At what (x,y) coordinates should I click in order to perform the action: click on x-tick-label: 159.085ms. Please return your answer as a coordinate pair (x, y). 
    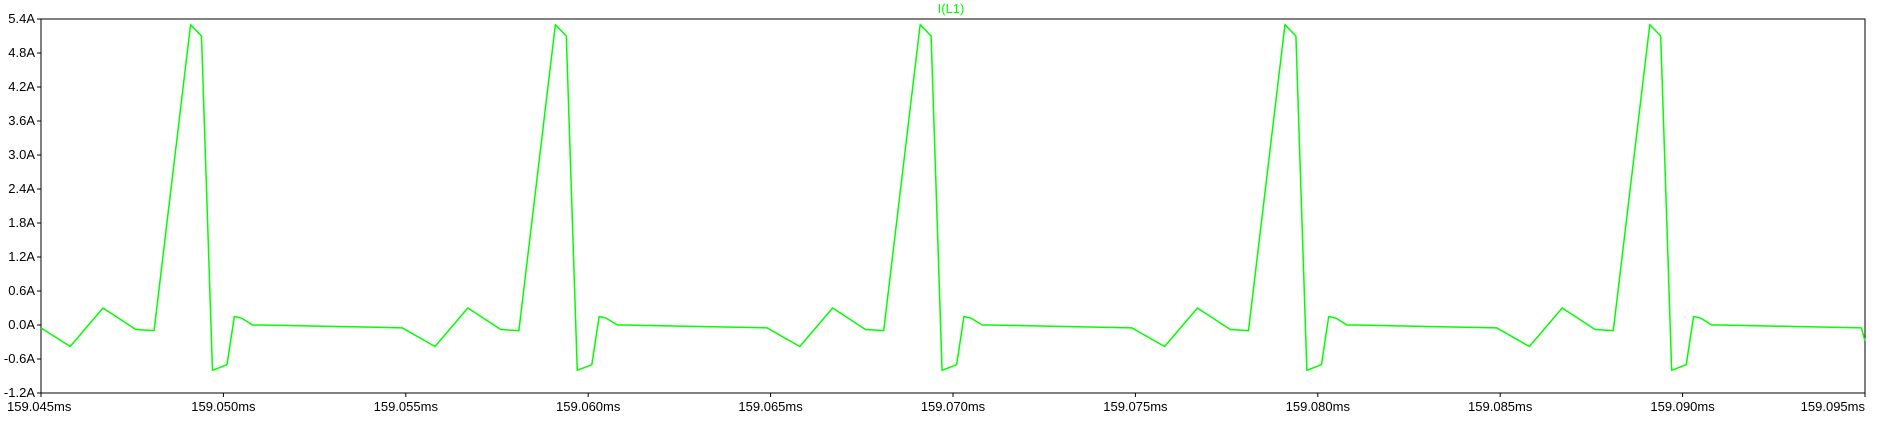
    Looking at the image, I should click on (1500, 406).